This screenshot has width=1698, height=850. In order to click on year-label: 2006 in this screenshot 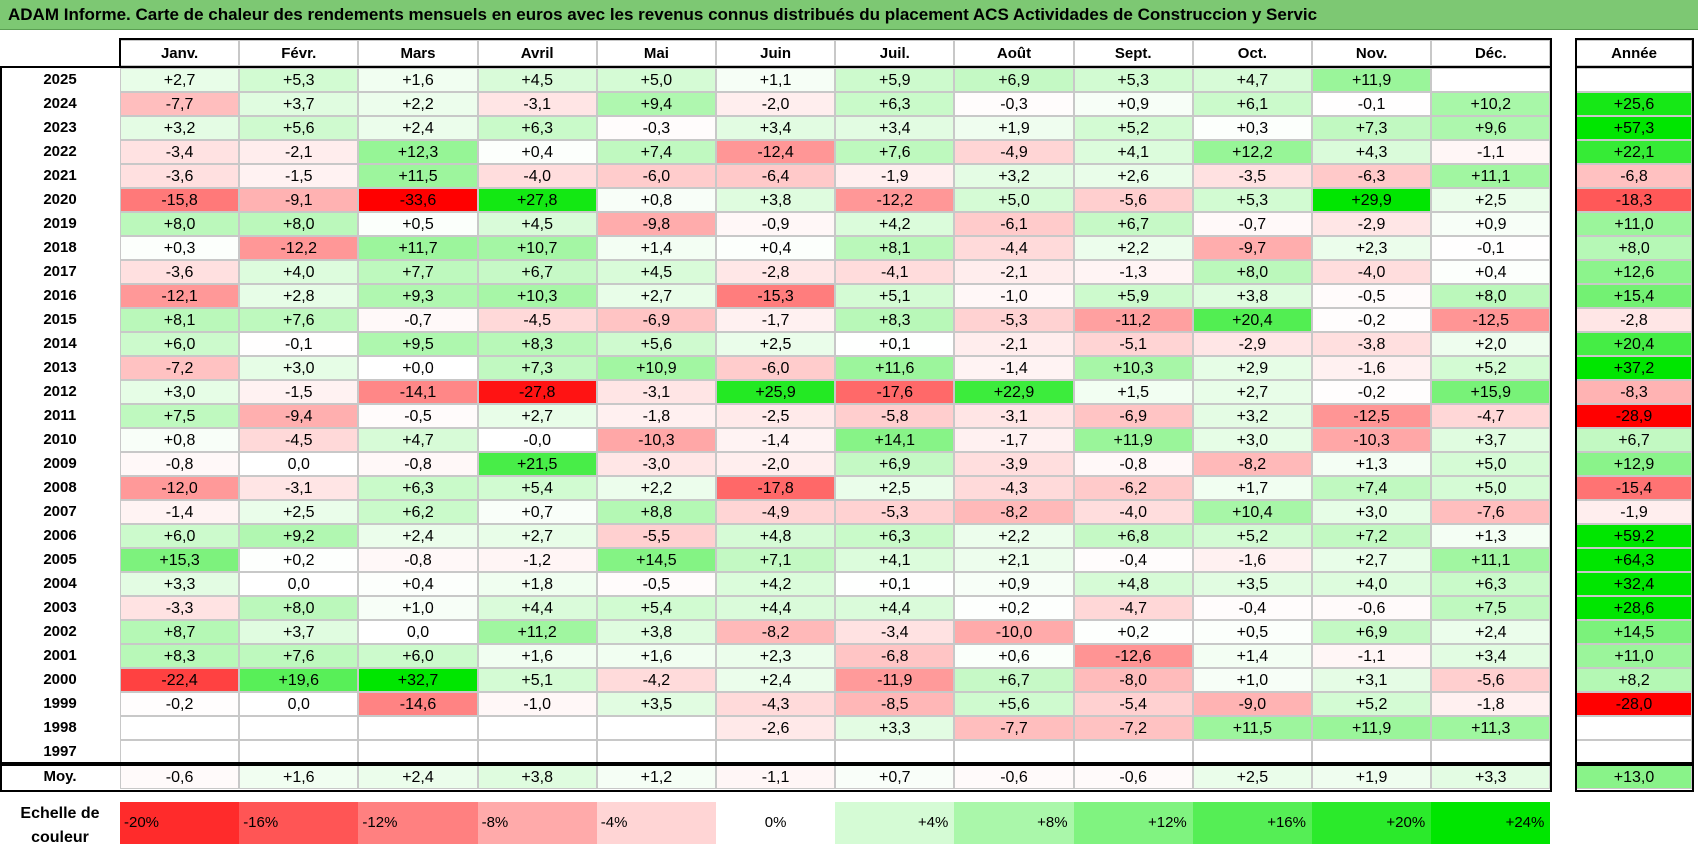, I will do `click(60, 535)`.